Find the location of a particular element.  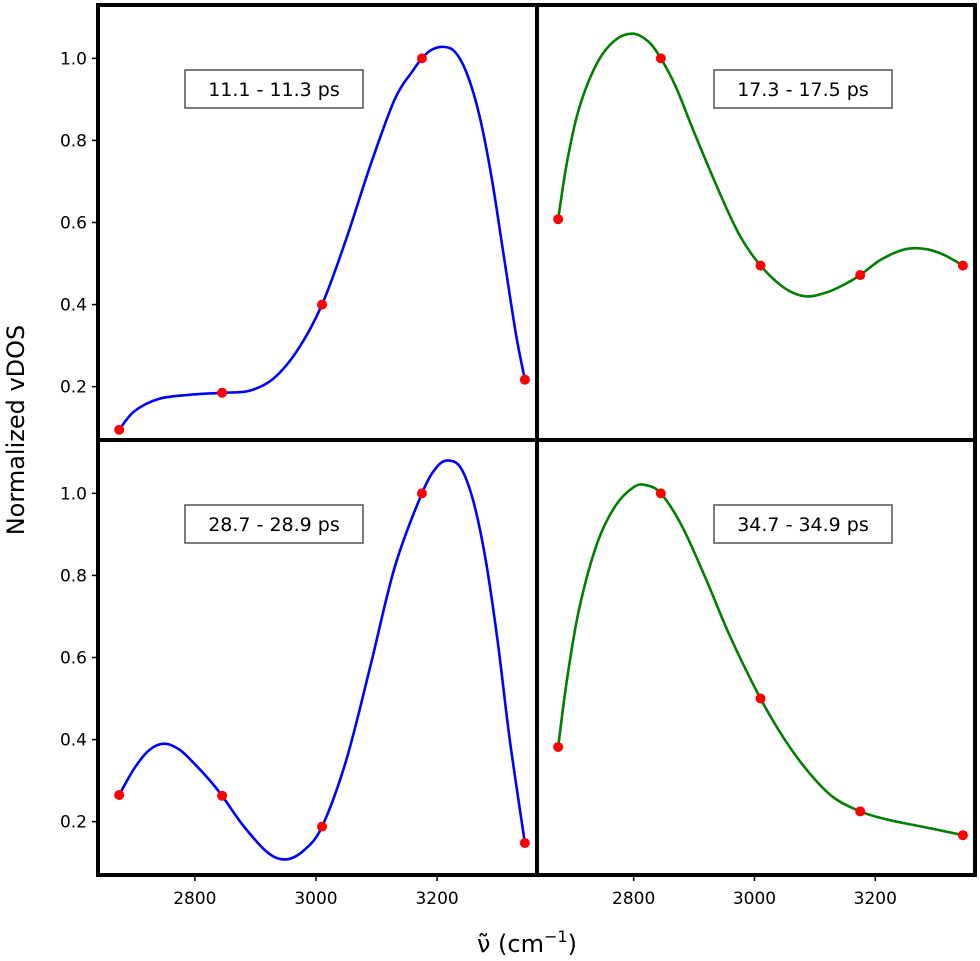

x-axis-label: ν̃ (cm−1) is located at coordinates (527, 942).